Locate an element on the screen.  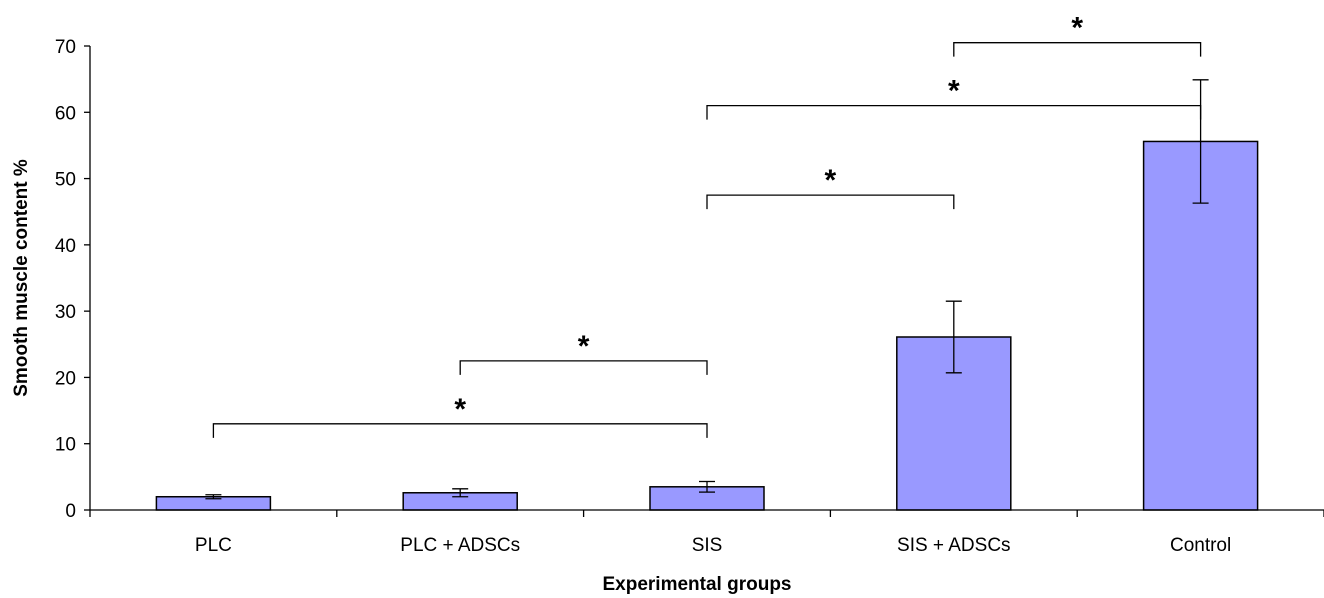
x-tick-label: SIS is located at coordinates (707, 545).